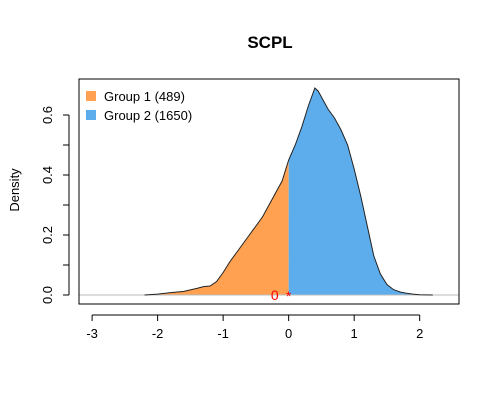 This screenshot has width=500, height=400. Describe the element at coordinates (269, 42) in the screenshot. I see `chart-title: SCPL` at that location.